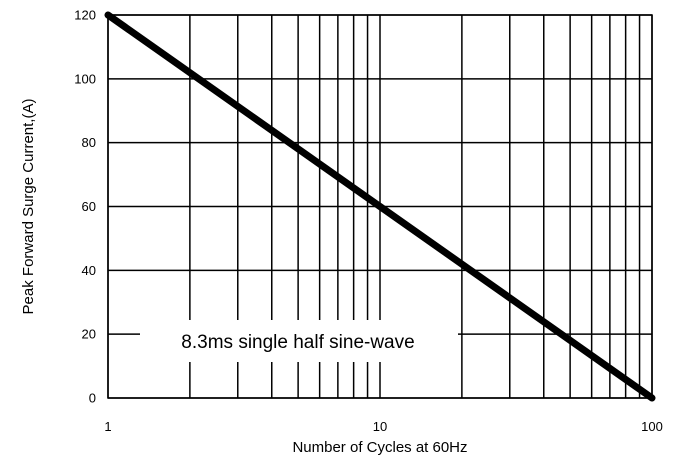 This screenshot has height=462, width=680. I want to click on y-tick-labels: 0 20 40 60 80 100 120, so click(85, 207).